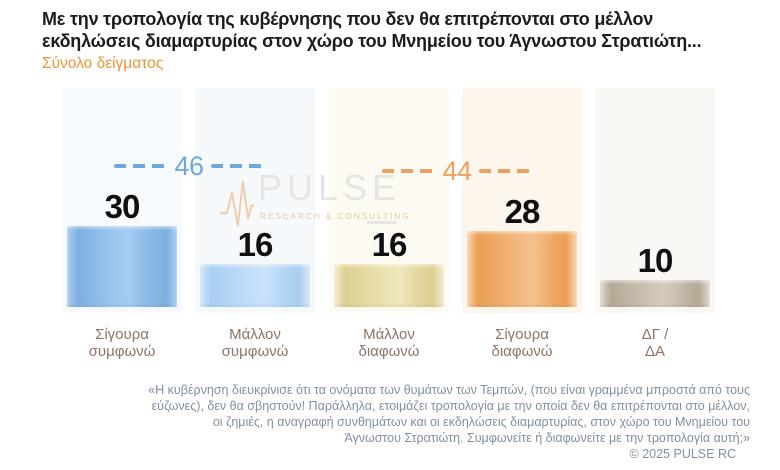 This screenshot has width=780, height=470. What do you see at coordinates (103, 63) in the screenshot?
I see `sample-label: Σύνολο δείγματος` at bounding box center [103, 63].